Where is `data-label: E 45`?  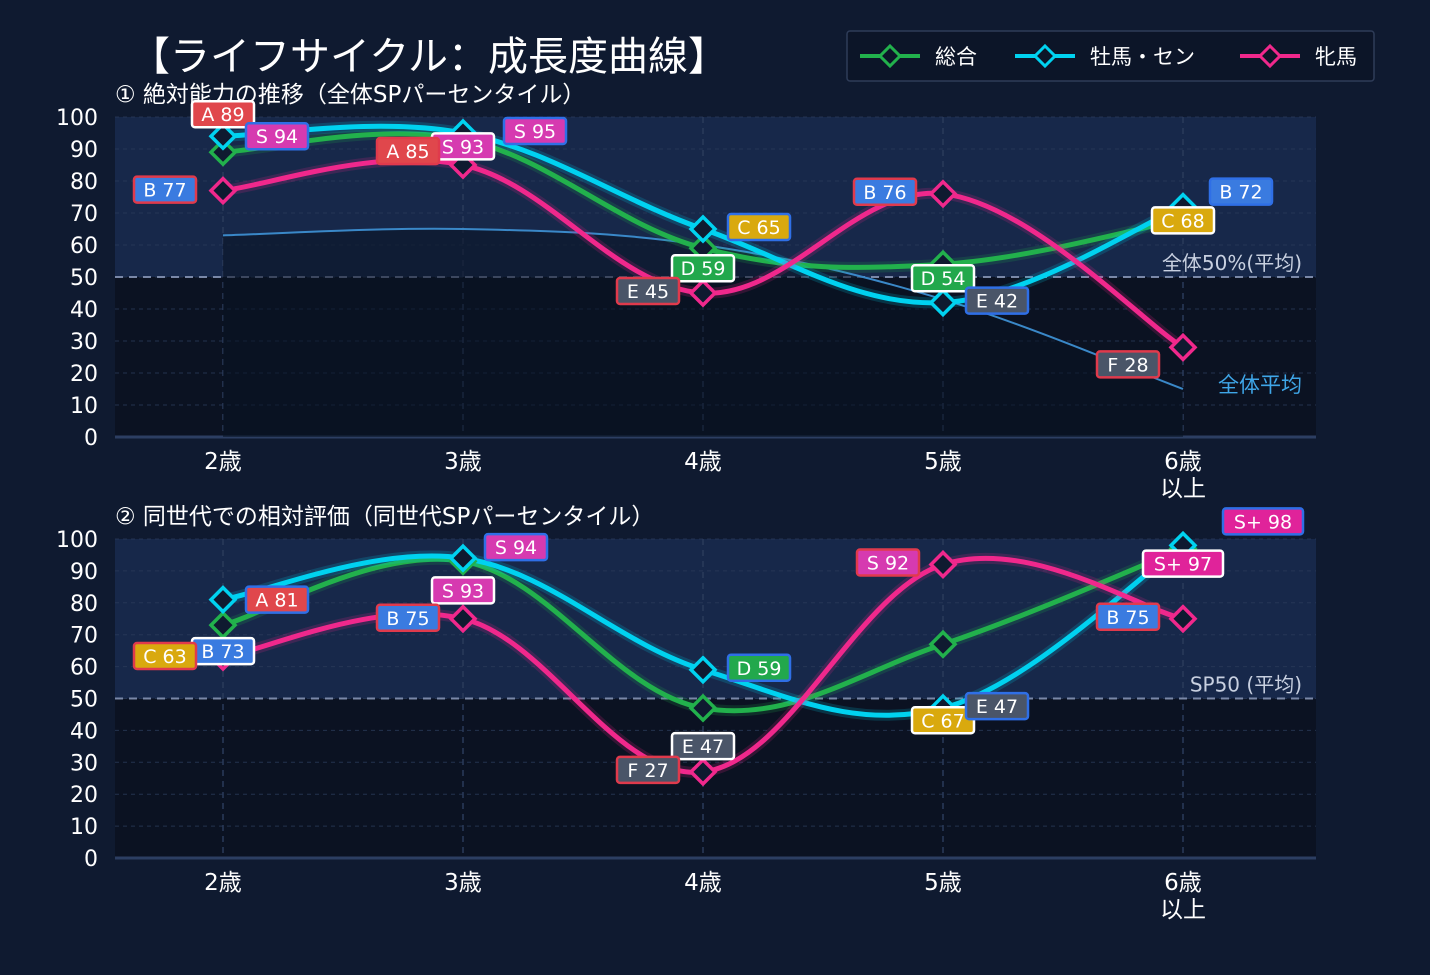
data-label: E 45 is located at coordinates (648, 291).